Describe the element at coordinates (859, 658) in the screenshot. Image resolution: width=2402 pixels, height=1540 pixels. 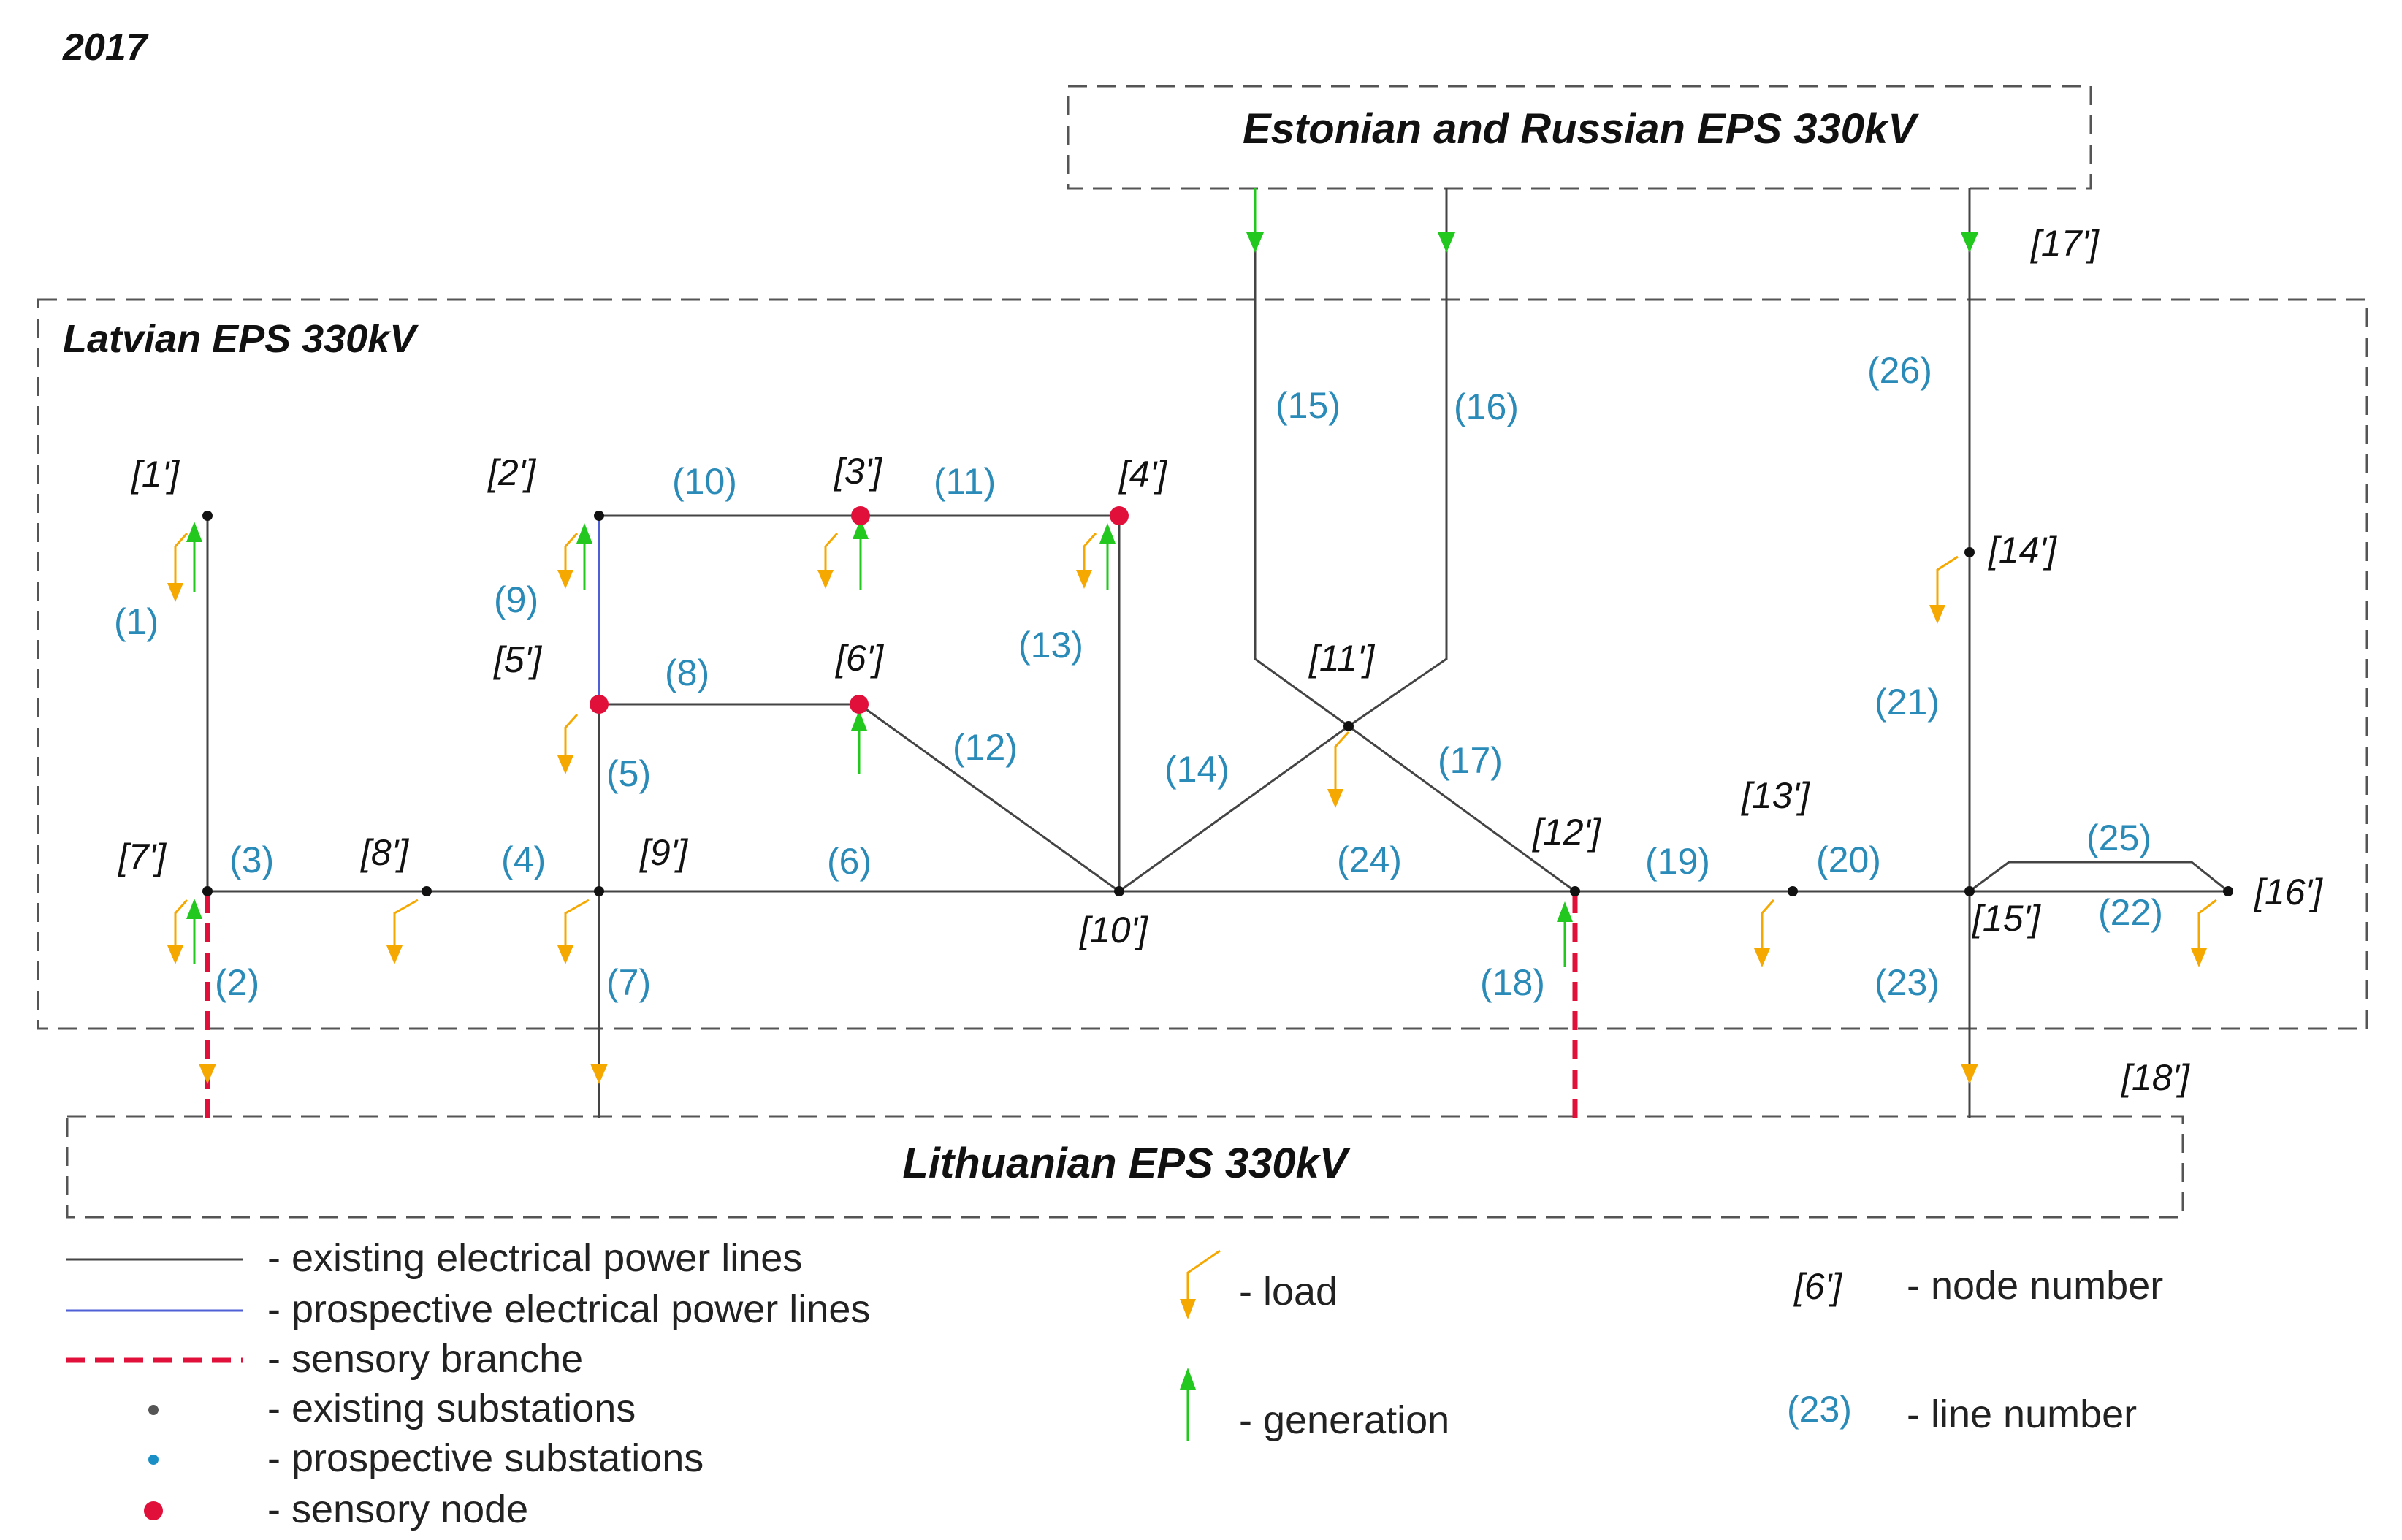
I see `node-label-6: [6']` at that location.